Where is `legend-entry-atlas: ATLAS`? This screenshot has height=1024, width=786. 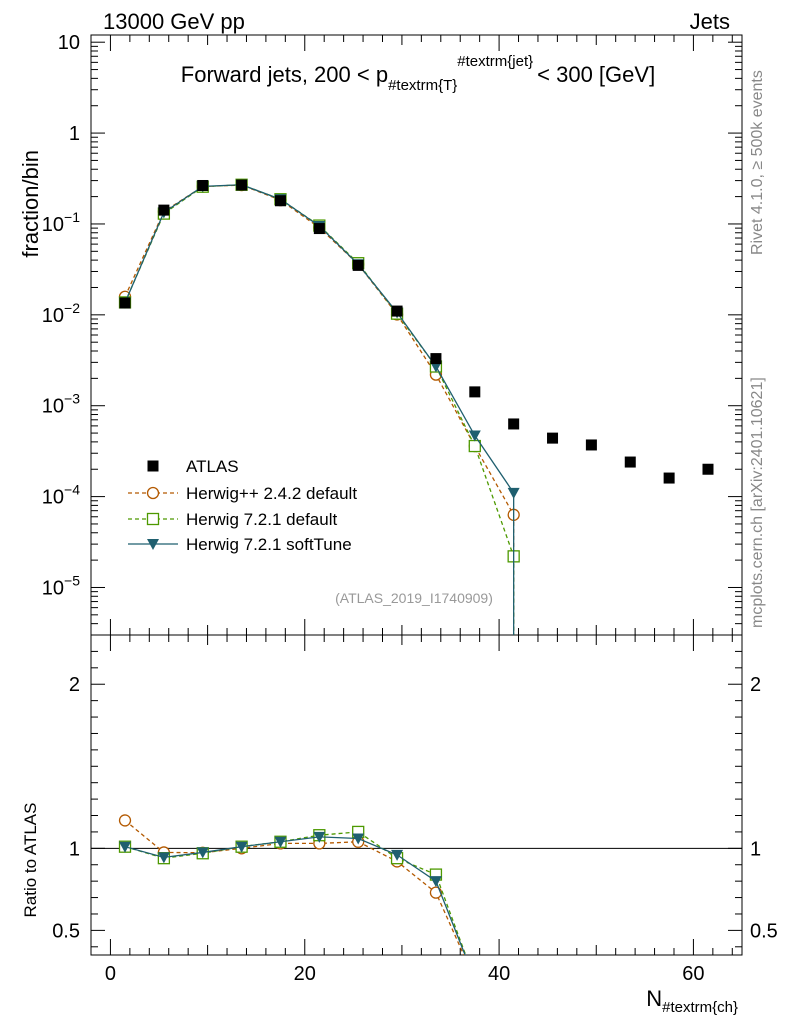 legend-entry-atlas: ATLAS is located at coordinates (193, 466).